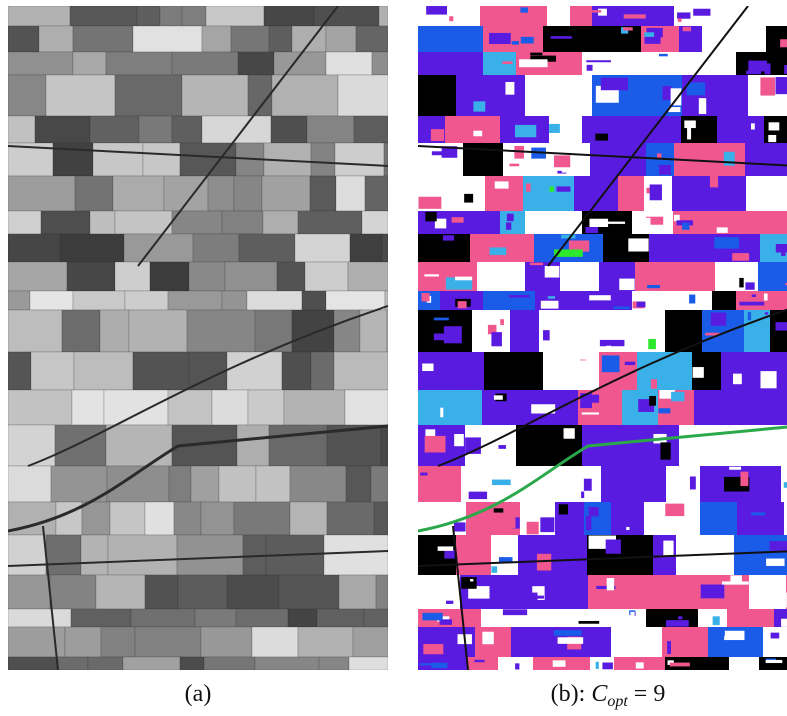 Image resolution: width=787 pixels, height=716 pixels. I want to click on caption-b-variable: C, so click(599, 694).